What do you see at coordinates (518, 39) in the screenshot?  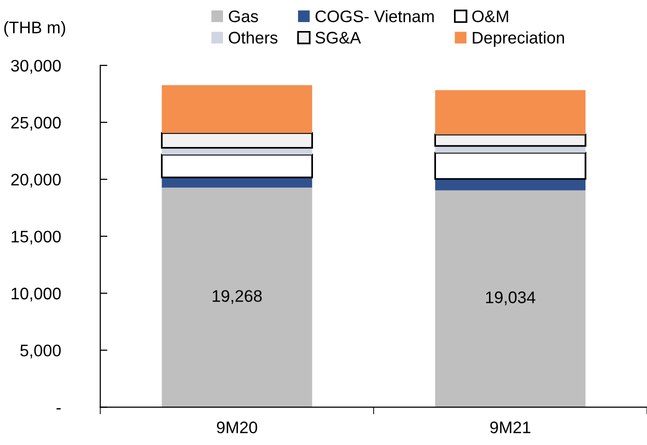 I see `legend-label: Depreciation` at bounding box center [518, 39].